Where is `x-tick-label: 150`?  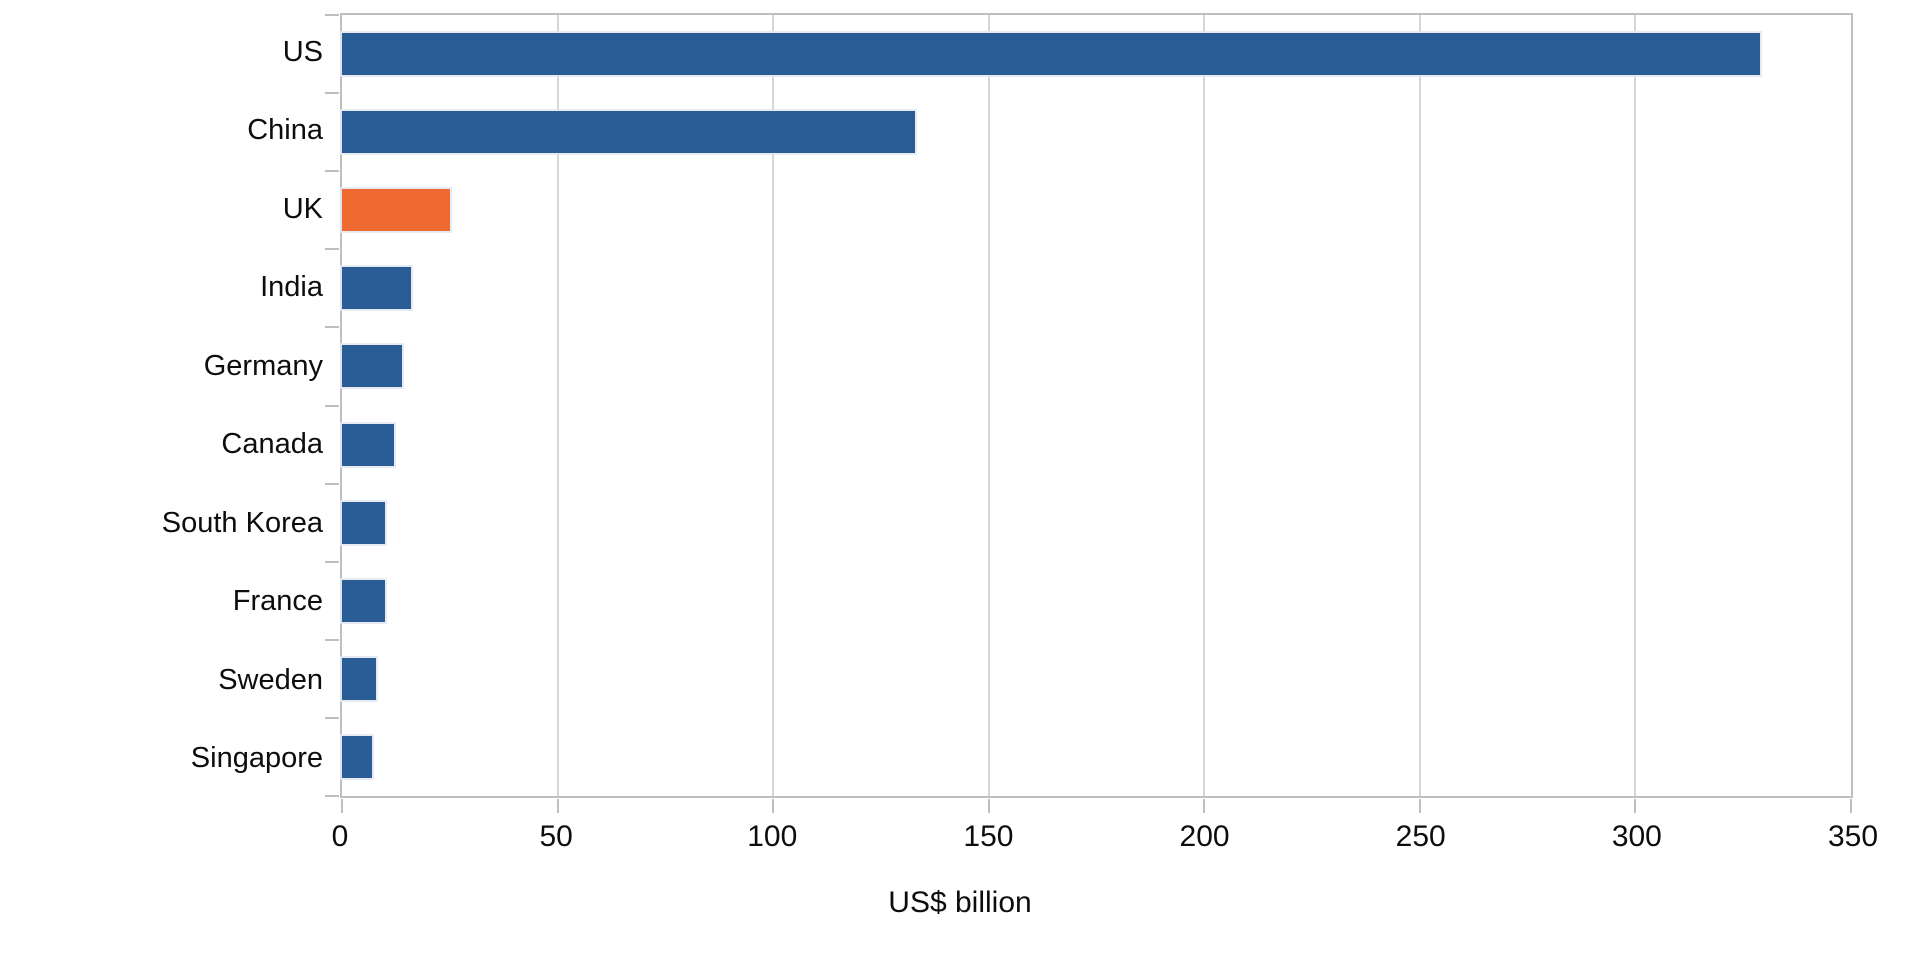 x-tick-label: 150 is located at coordinates (988, 836).